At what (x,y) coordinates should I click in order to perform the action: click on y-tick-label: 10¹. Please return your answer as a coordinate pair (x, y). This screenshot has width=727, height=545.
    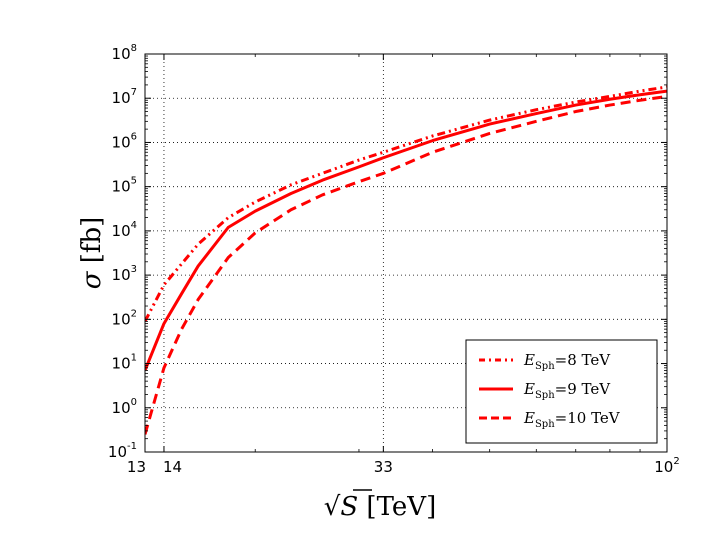
    Looking at the image, I should click on (124, 363).